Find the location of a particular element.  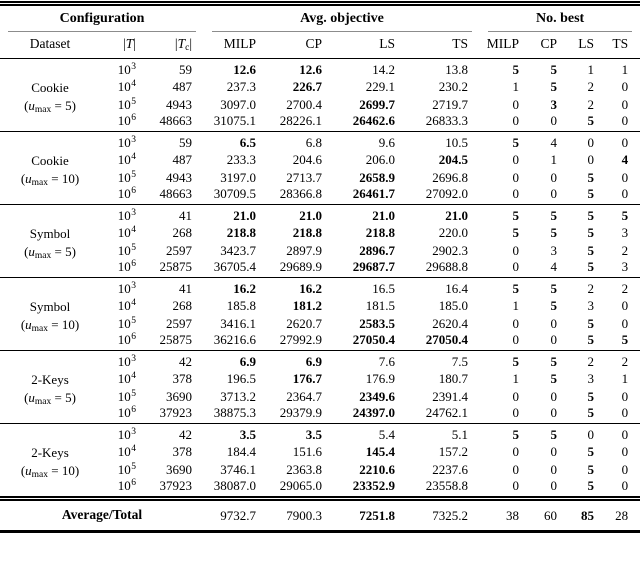

avg-cp-value: 16.2 is located at coordinates (301, 286).